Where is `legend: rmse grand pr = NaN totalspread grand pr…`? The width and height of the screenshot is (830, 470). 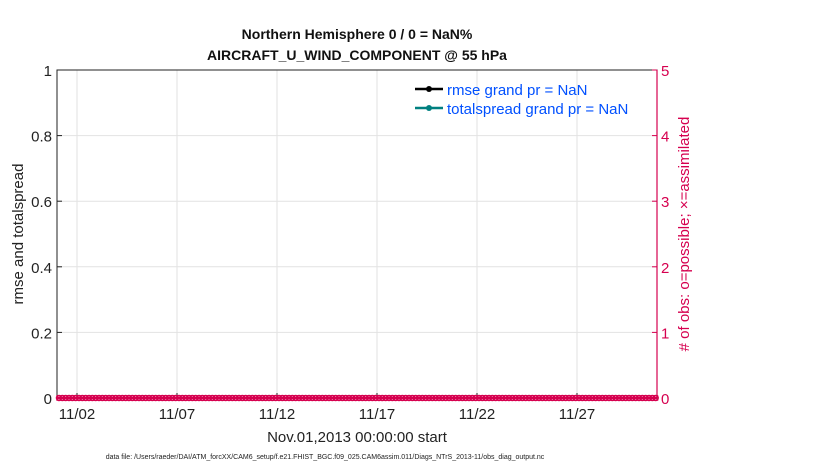 legend: rmse grand pr = NaN totalspread grand pr… is located at coordinates (521, 100).